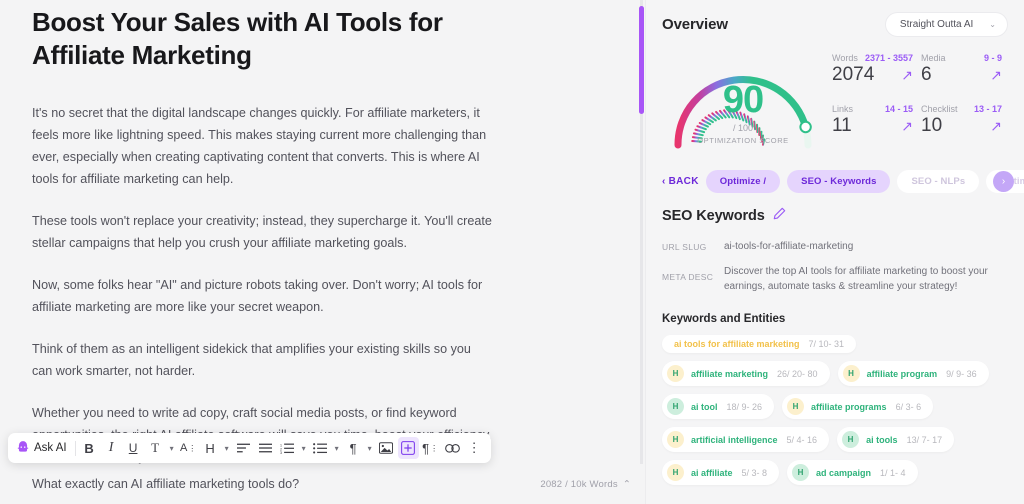  What do you see at coordinates (888, 58) in the screenshot?
I see `stat-range: 2371 - 3557` at bounding box center [888, 58].